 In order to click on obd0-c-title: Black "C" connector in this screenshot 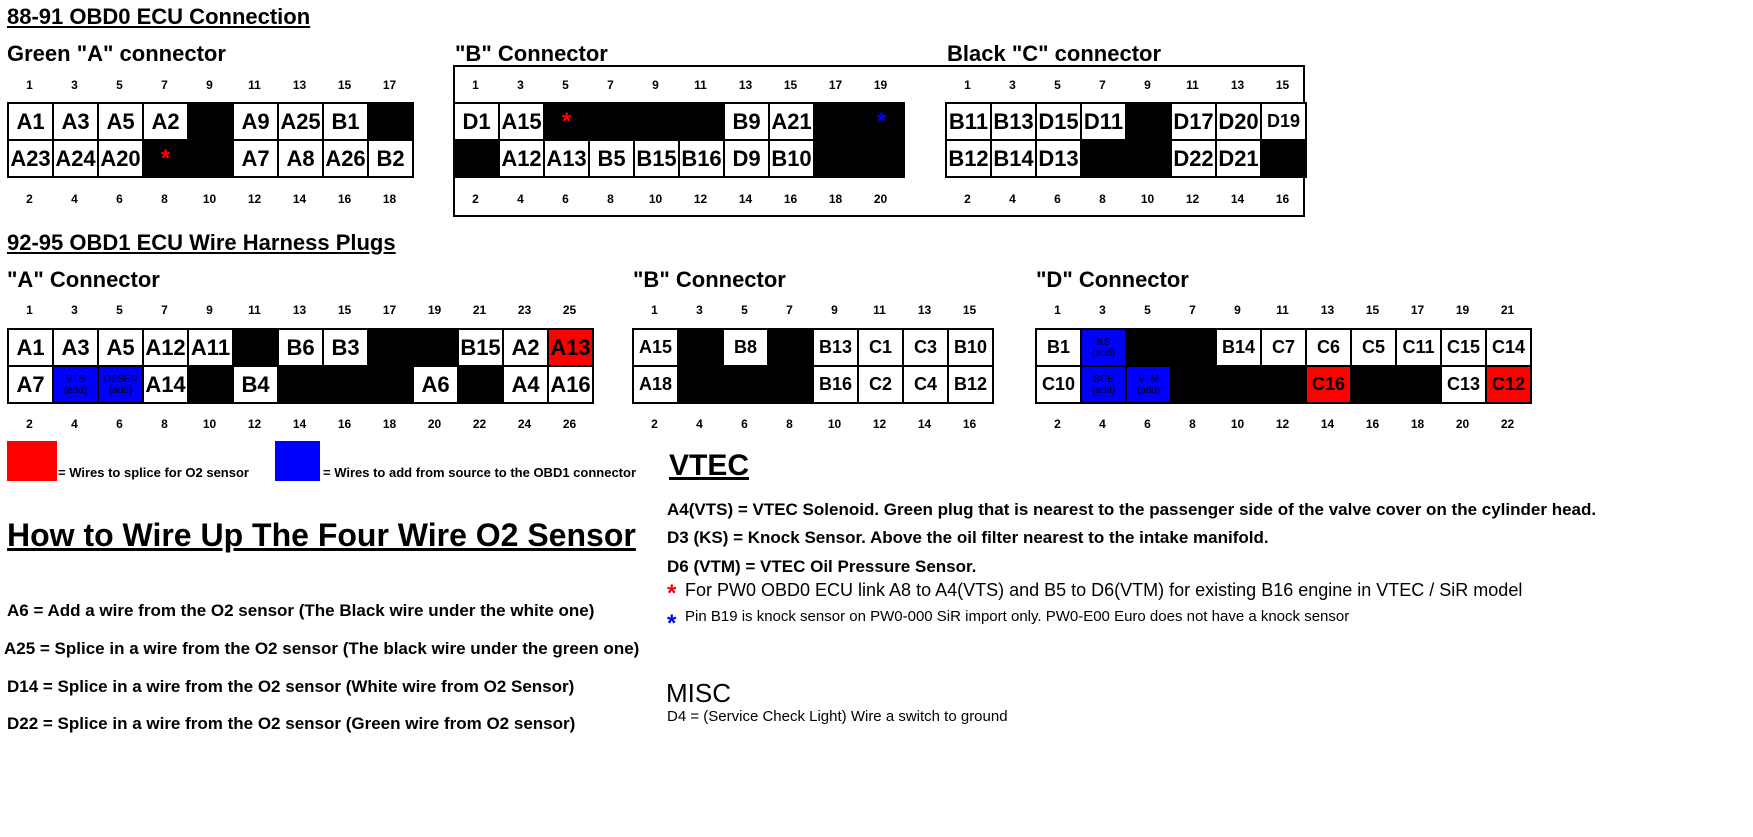, I will do `click(1054, 53)`.